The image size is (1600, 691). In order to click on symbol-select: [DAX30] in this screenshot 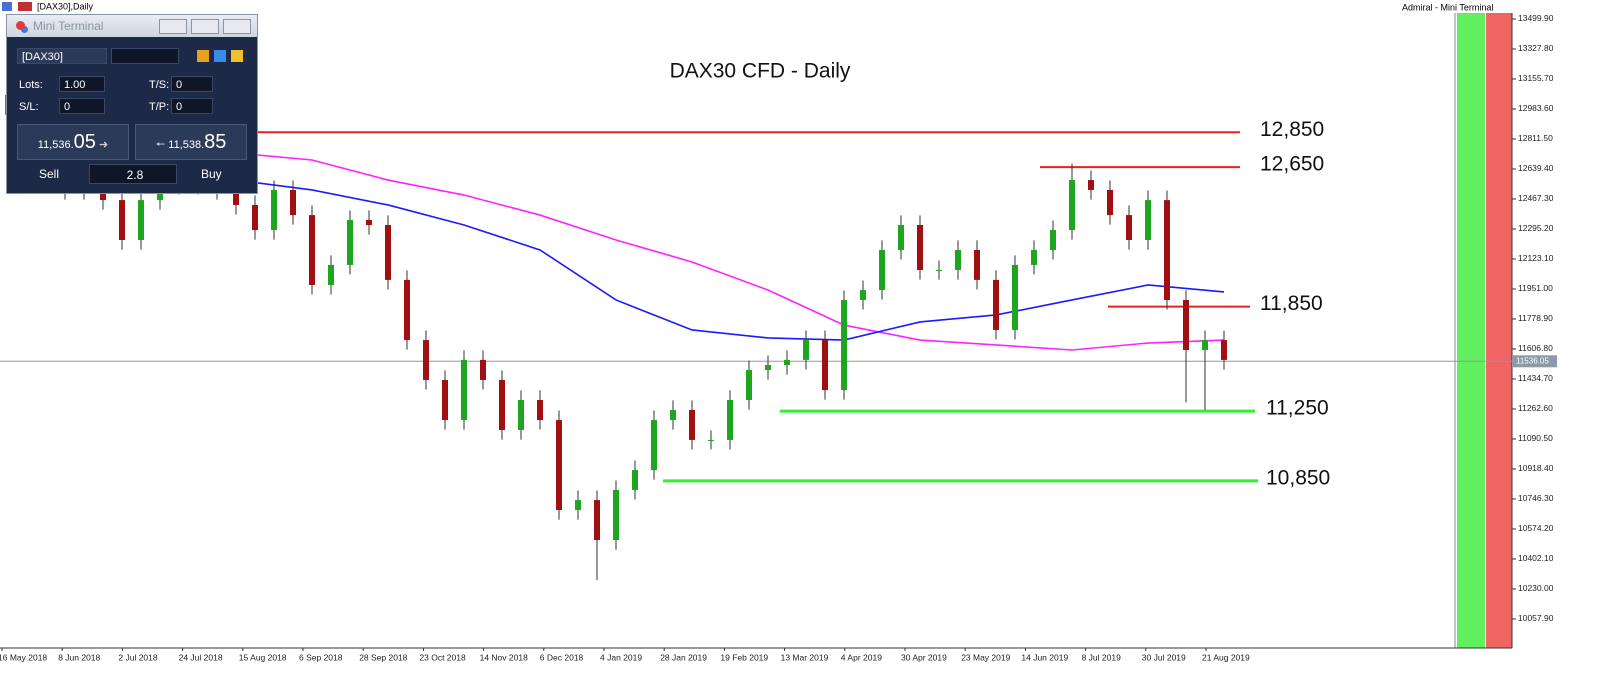, I will do `click(62, 56)`.